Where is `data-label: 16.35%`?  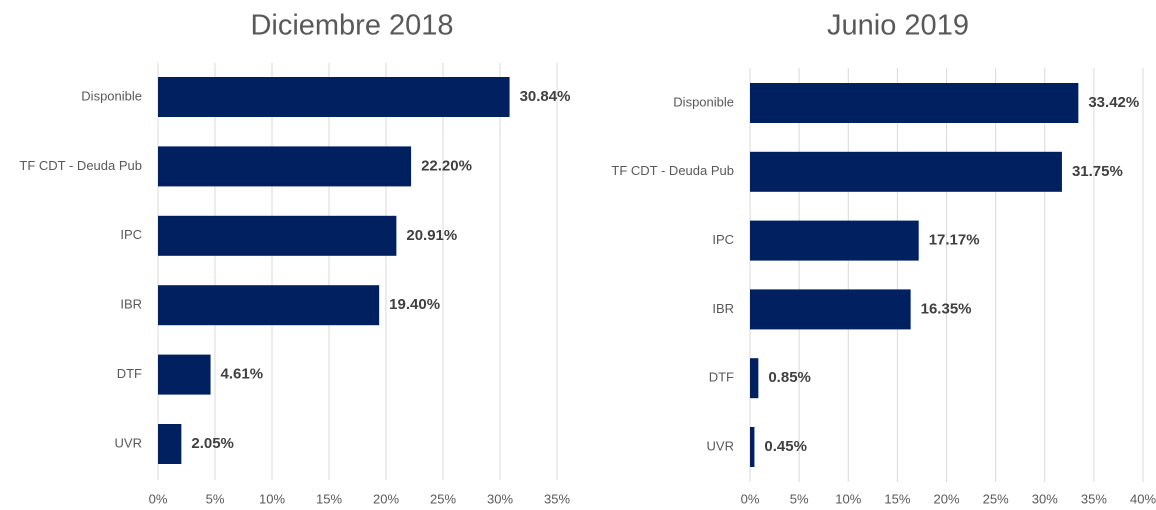 data-label: 16.35% is located at coordinates (946, 308).